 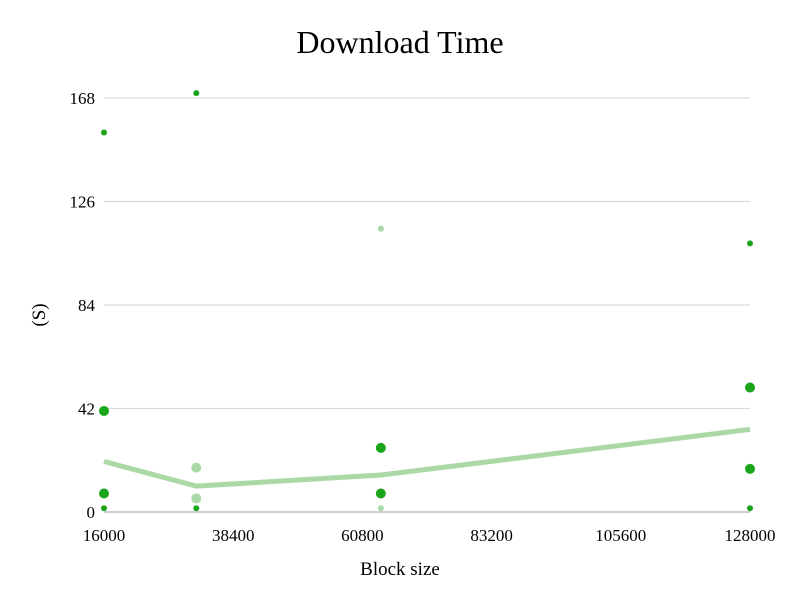 What do you see at coordinates (104, 535) in the screenshot?
I see `x-tick-label: 16000` at bounding box center [104, 535].